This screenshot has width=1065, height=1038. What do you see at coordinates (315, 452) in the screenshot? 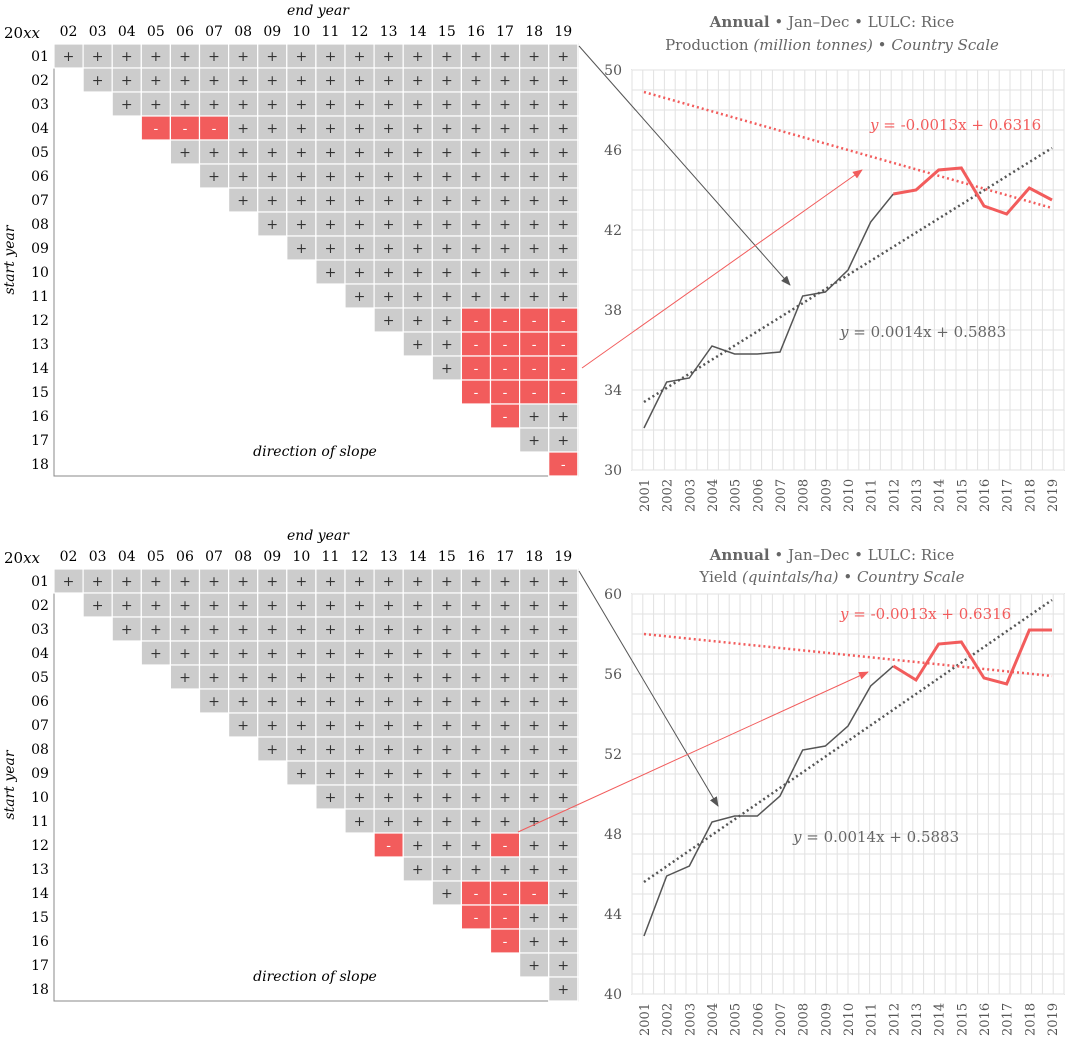
I see `heatmap-title: direction of slope` at bounding box center [315, 452].